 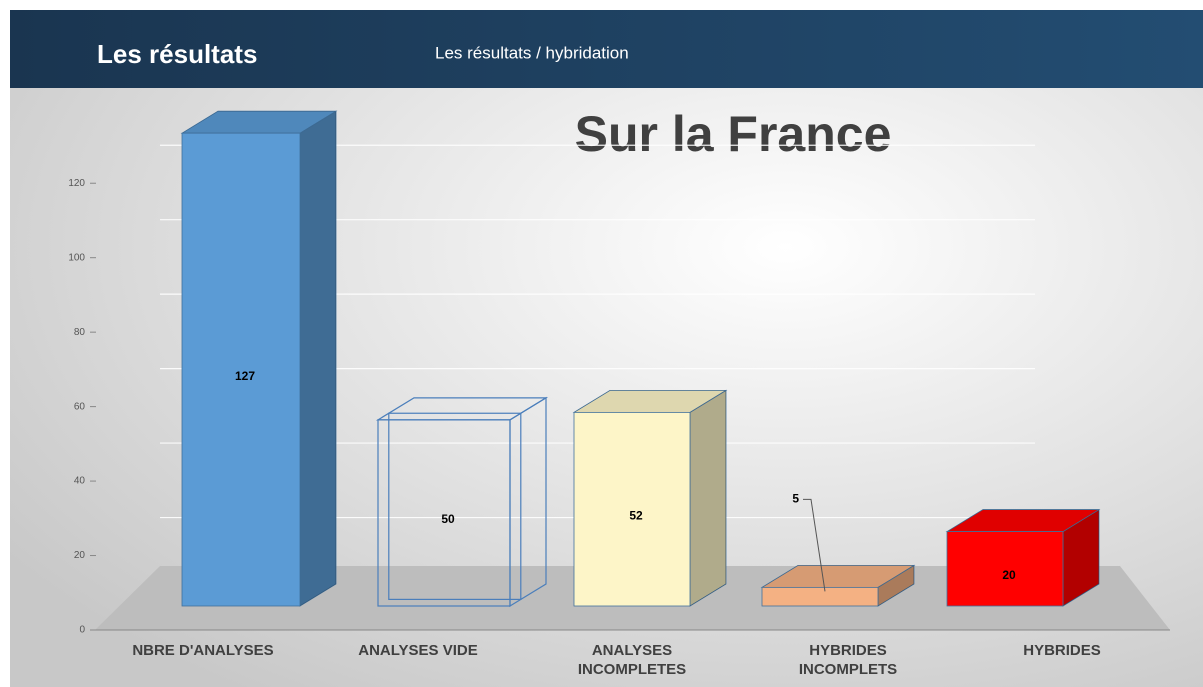 What do you see at coordinates (245, 376) in the screenshot?
I see `value-label: 127` at bounding box center [245, 376].